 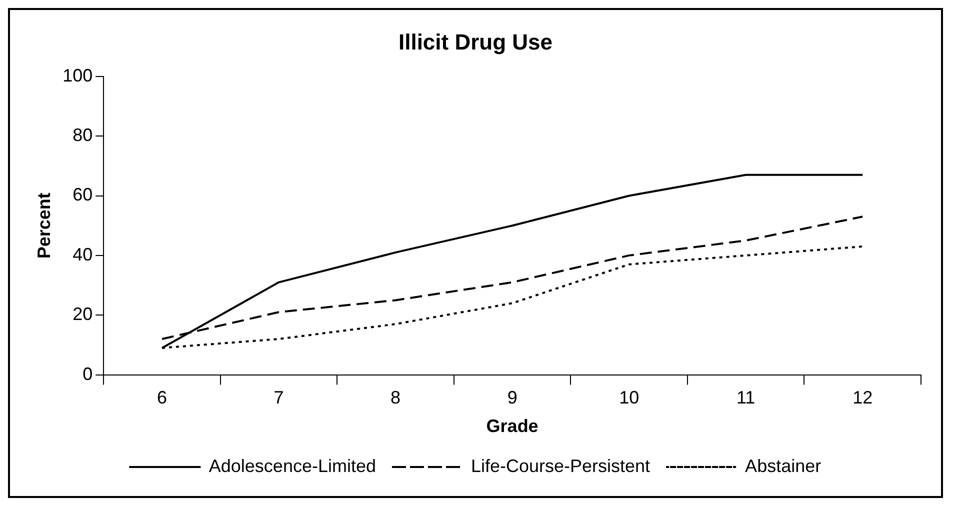 I want to click on chart-title: Illicit Drug Use, so click(x=475, y=41).